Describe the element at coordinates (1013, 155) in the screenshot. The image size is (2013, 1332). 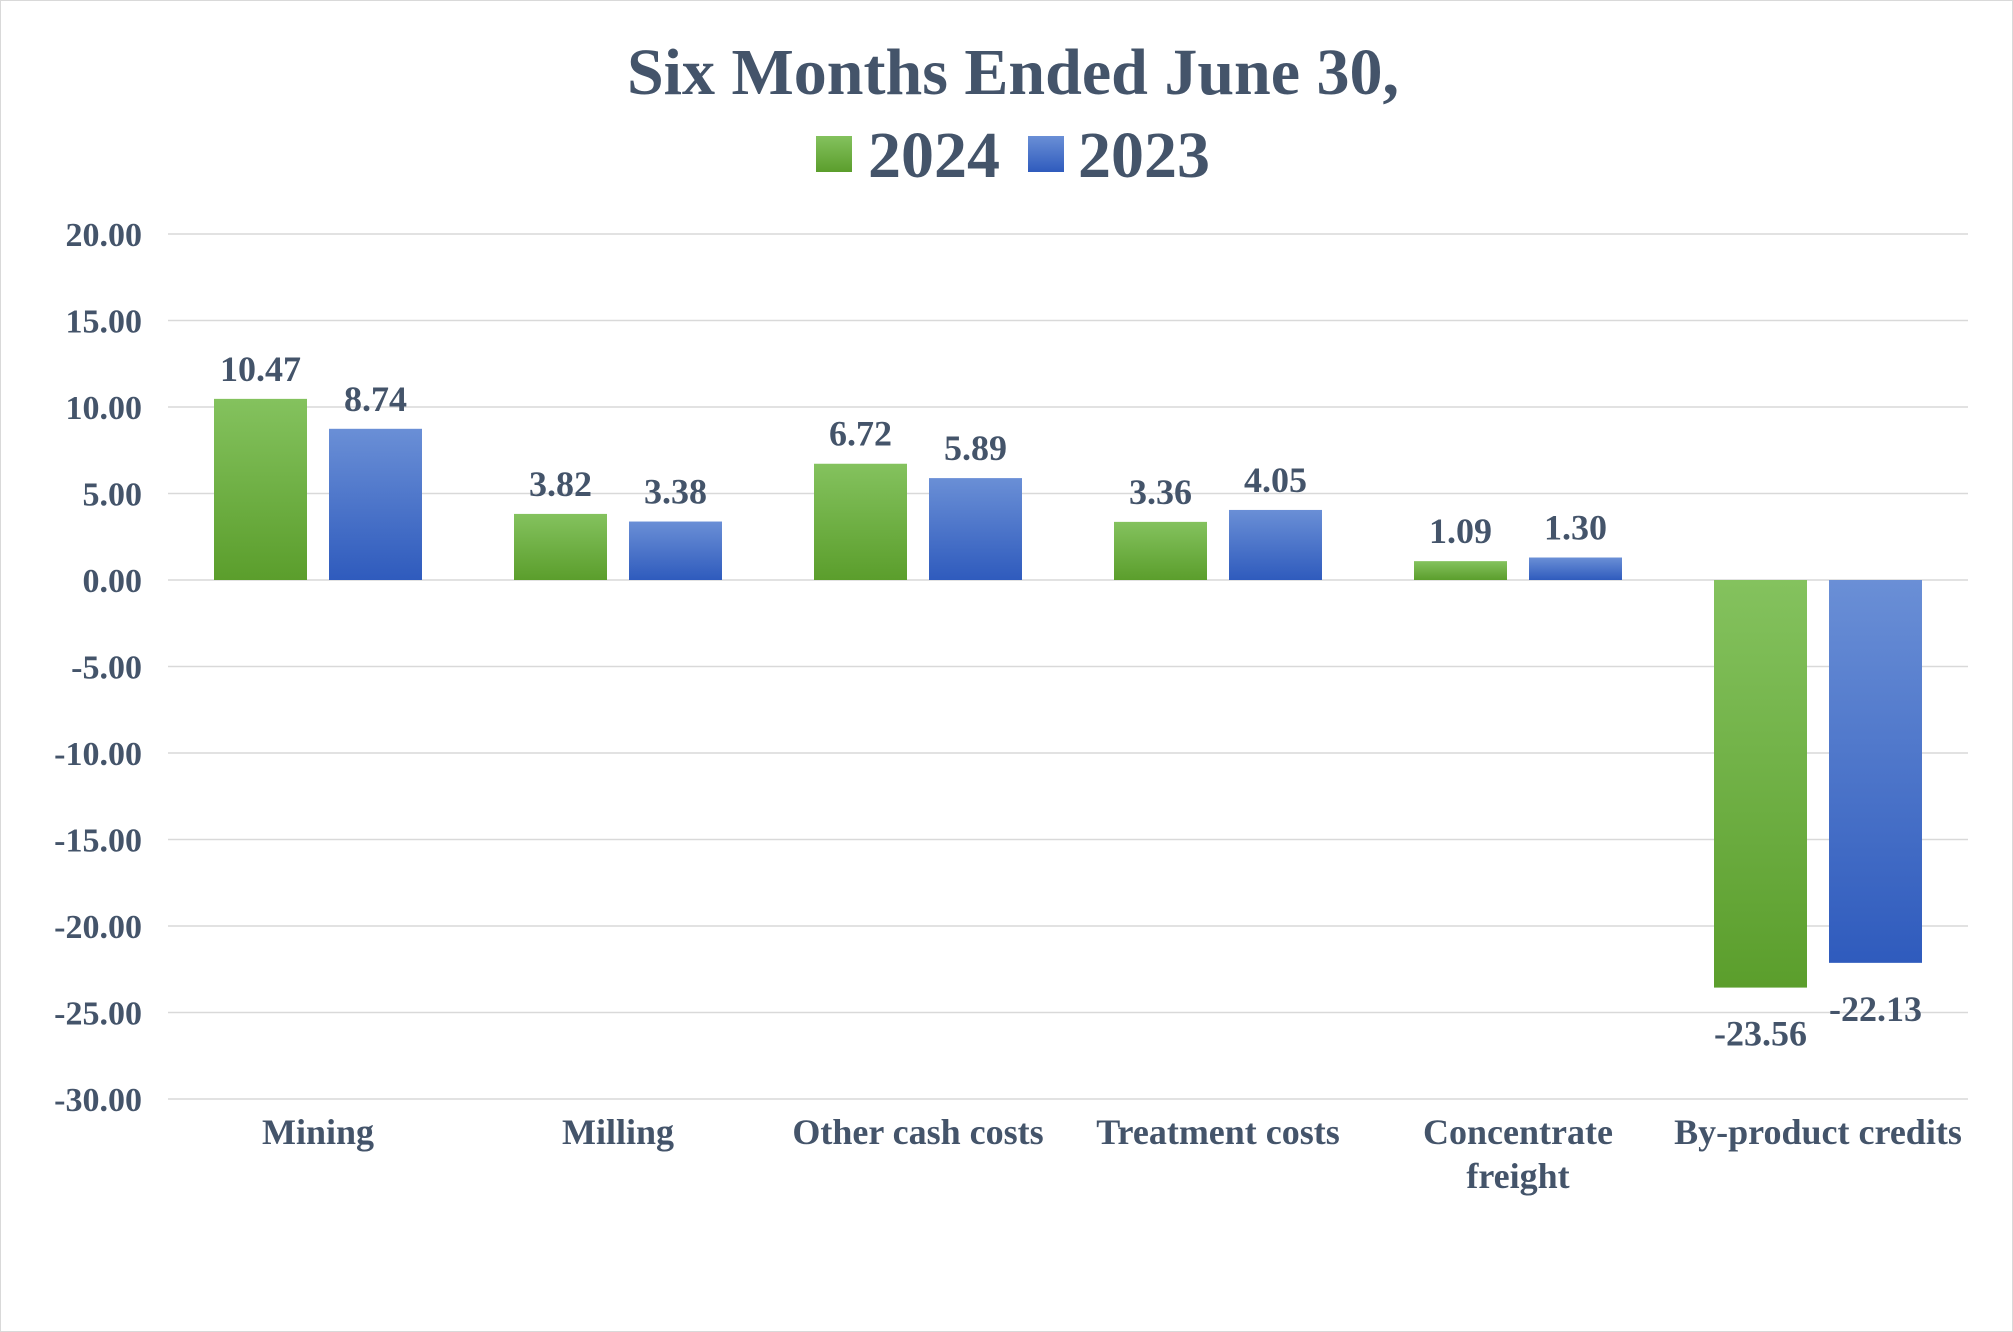
I see `legend: 2024 2023` at that location.